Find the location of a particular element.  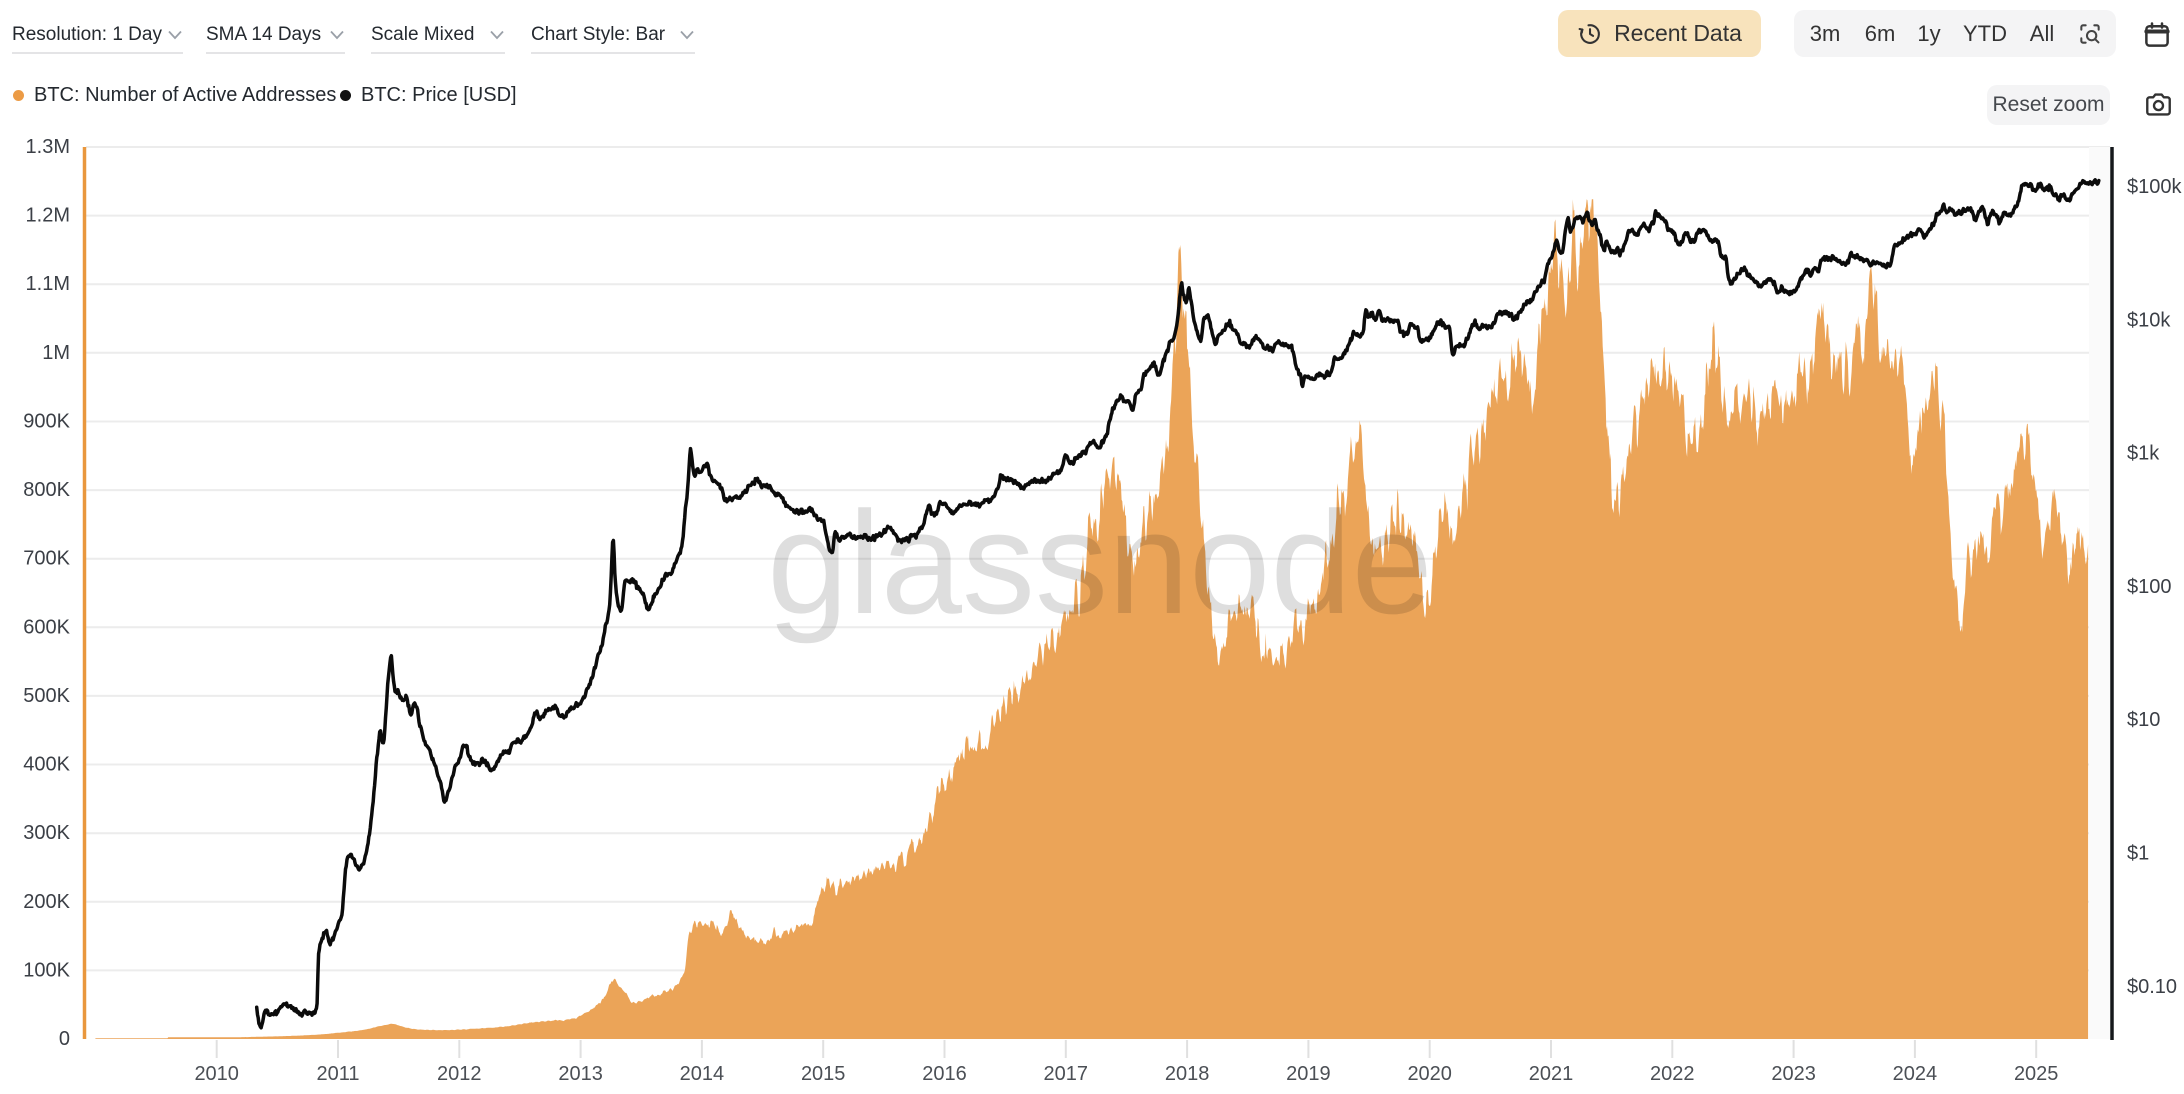

svg-text: $0.10 is located at coordinates (2152, 987).